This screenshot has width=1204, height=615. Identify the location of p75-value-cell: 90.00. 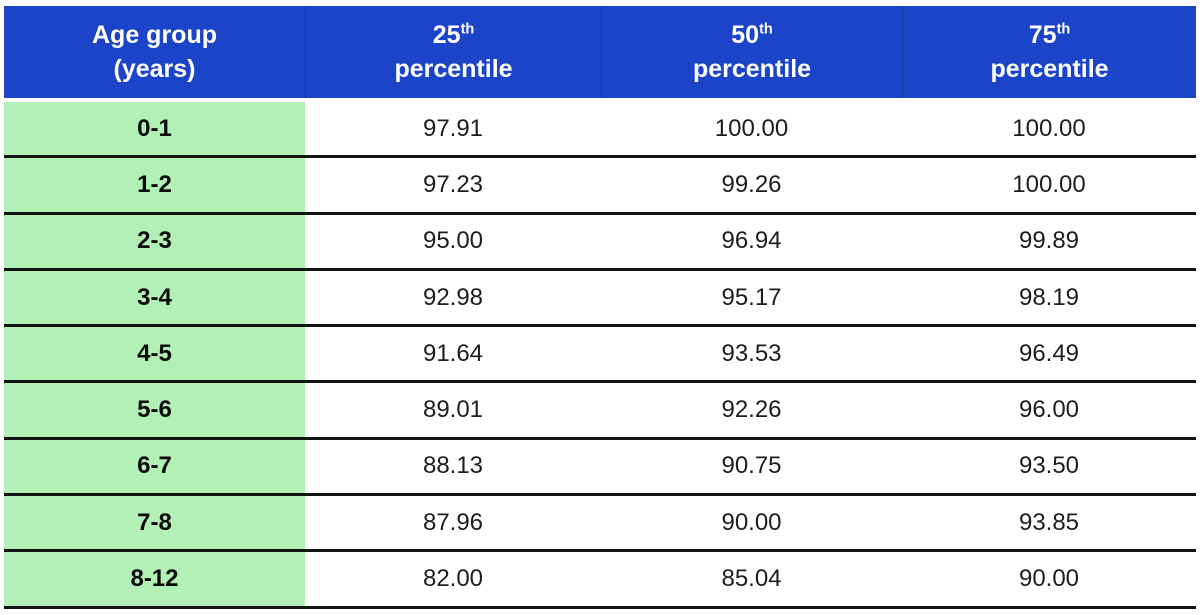
(1049, 579).